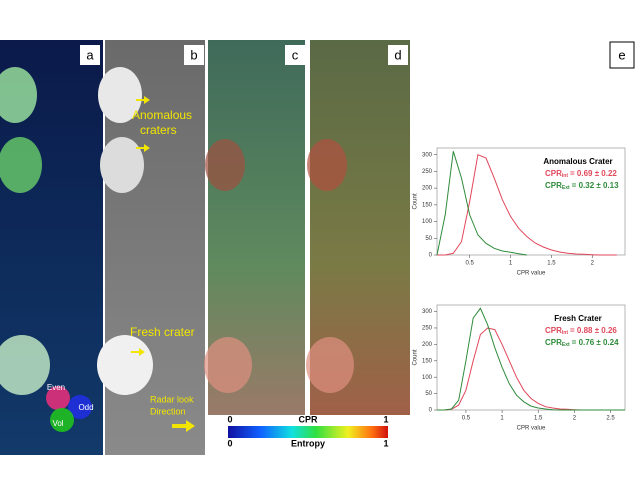 The height and width of the screenshot is (485, 640). I want to click on colorbar, so click(308, 432).